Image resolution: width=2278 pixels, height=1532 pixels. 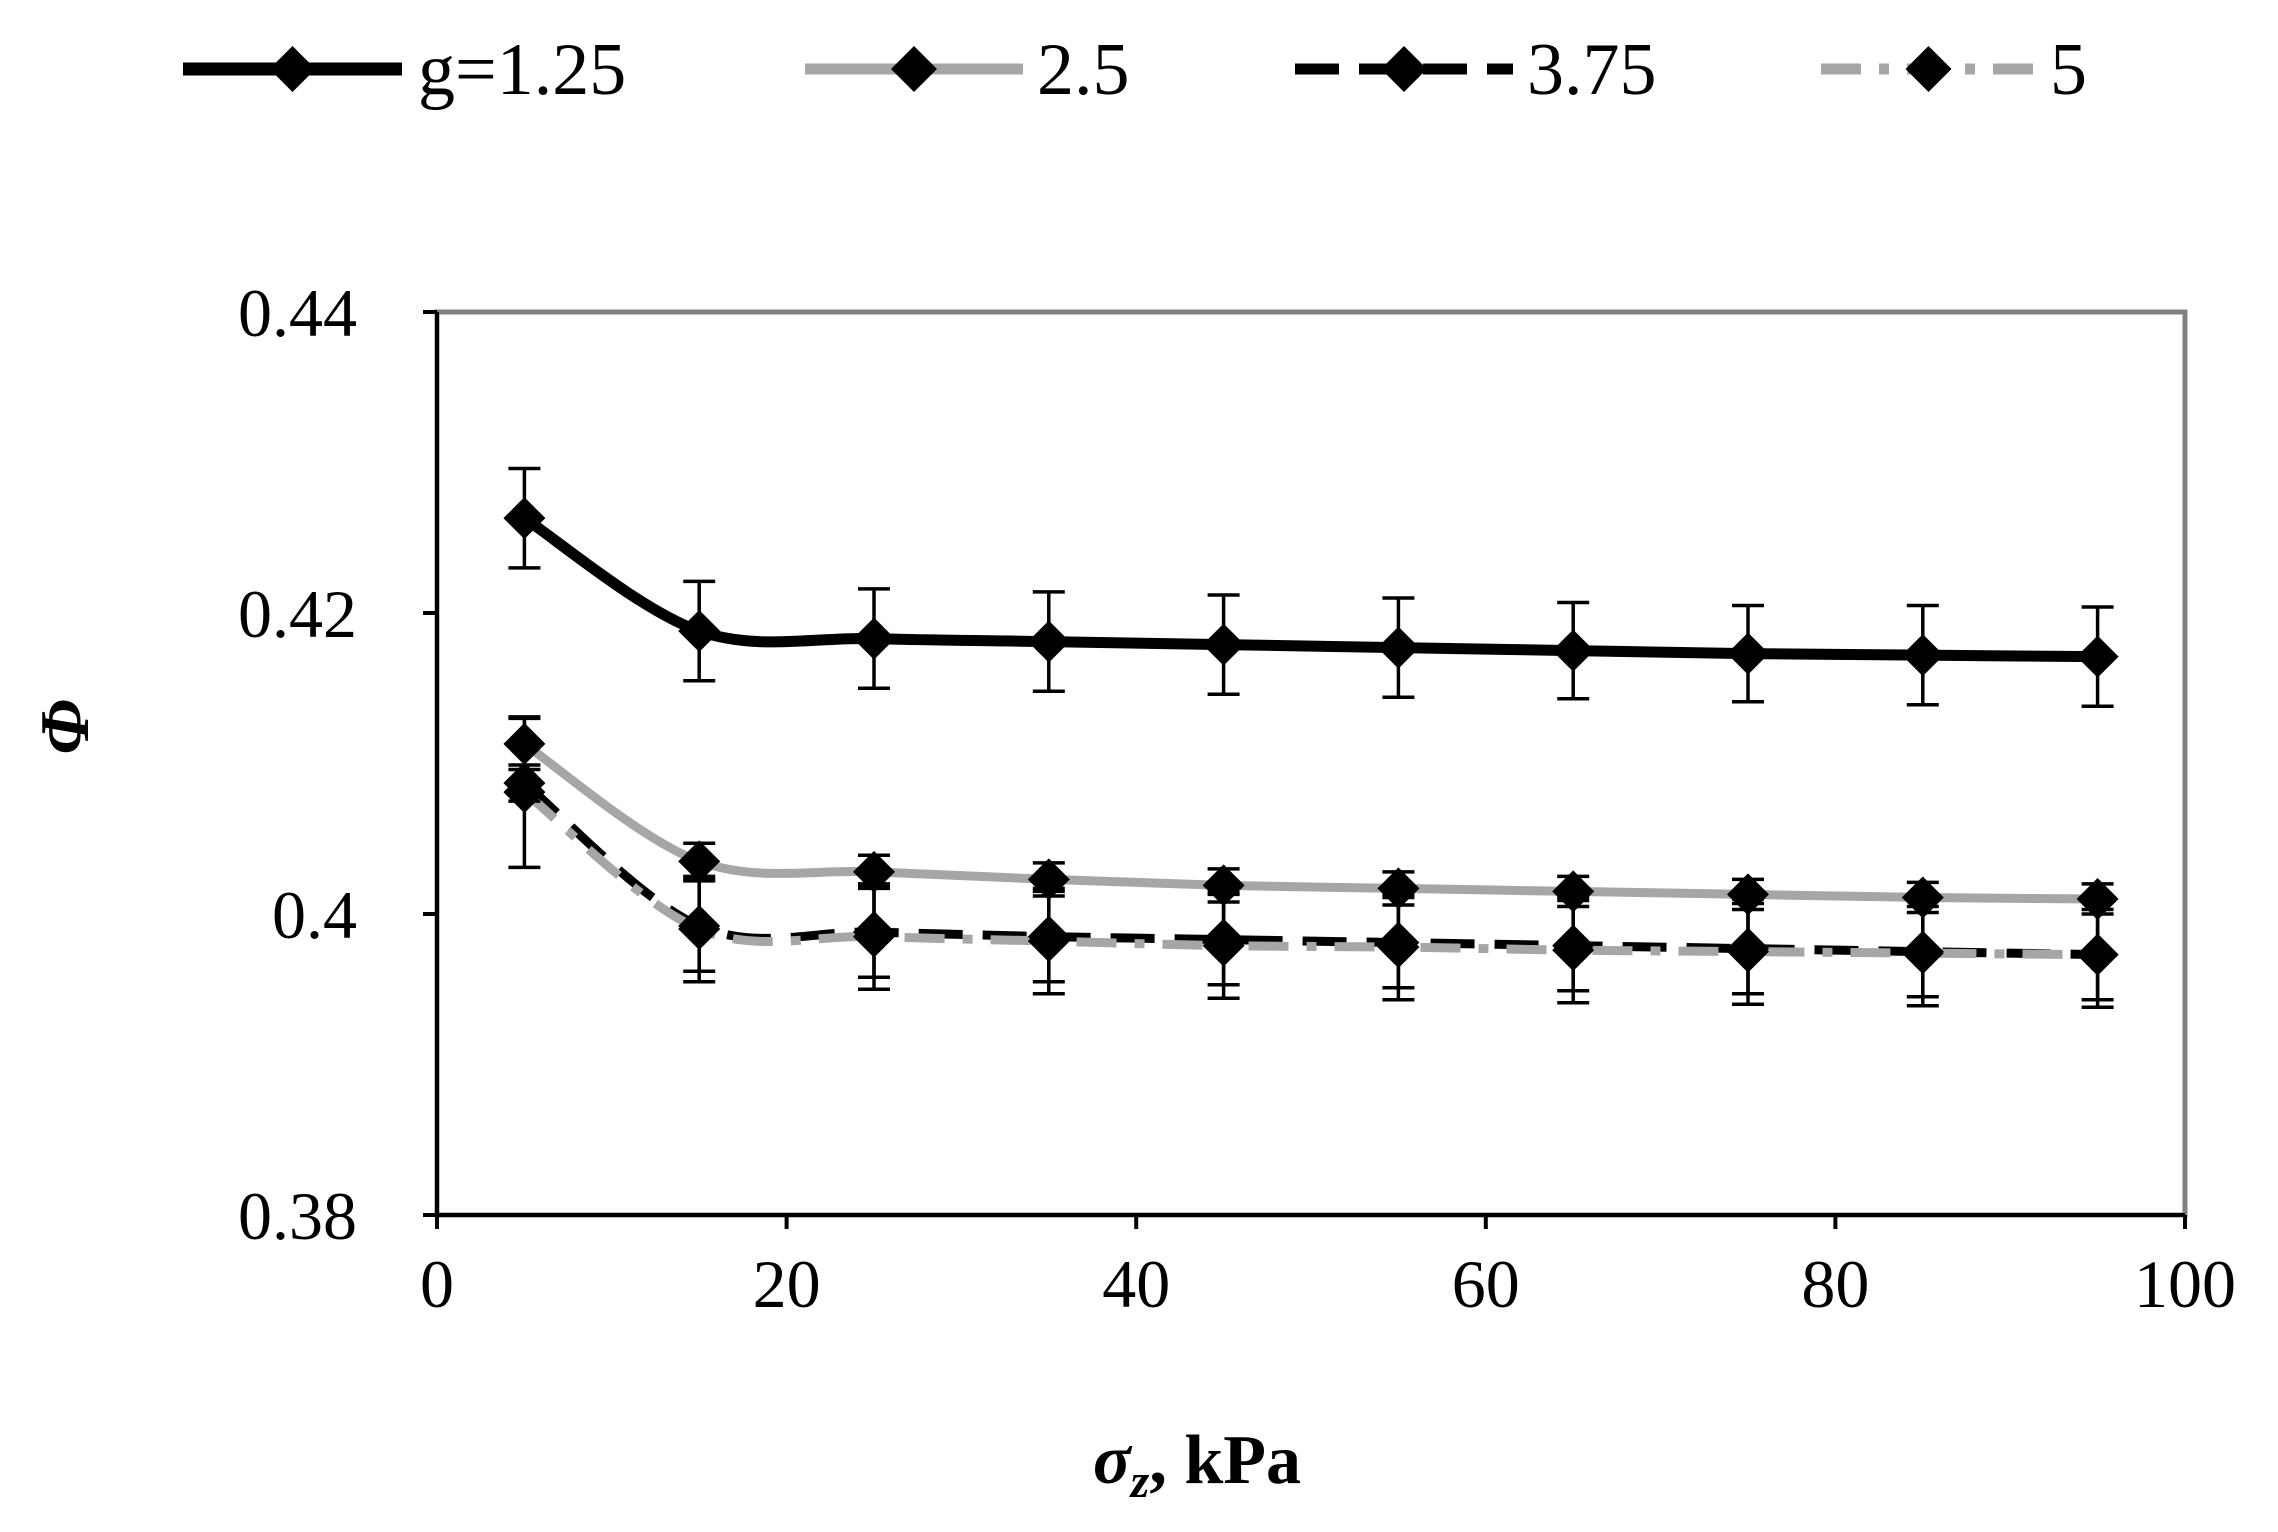 What do you see at coordinates (967, 70) in the screenshot?
I see `legend-item-2: 2.5` at bounding box center [967, 70].